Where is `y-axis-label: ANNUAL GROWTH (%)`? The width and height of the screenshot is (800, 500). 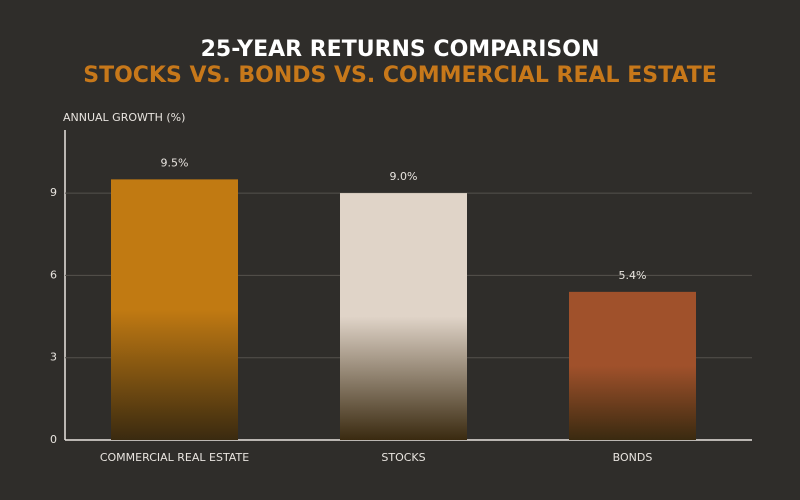 y-axis-label: ANNUAL GROWTH (%) is located at coordinates (124, 117).